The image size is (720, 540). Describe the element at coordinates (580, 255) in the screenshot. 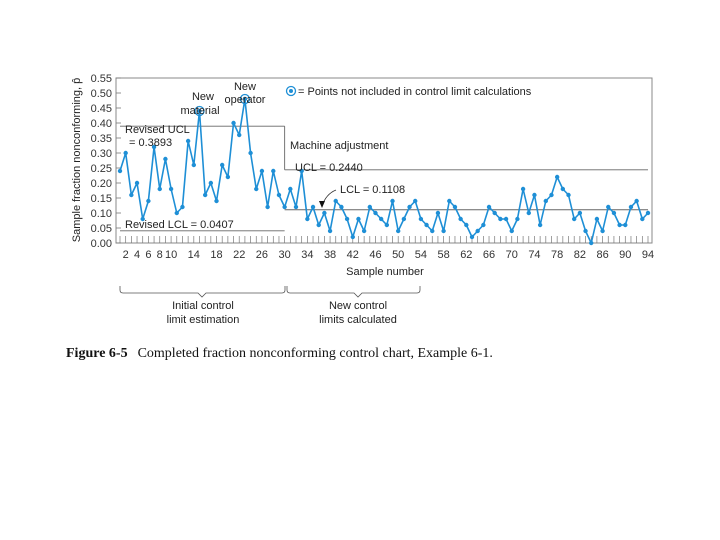

I see `x-tick-label: 82` at that location.